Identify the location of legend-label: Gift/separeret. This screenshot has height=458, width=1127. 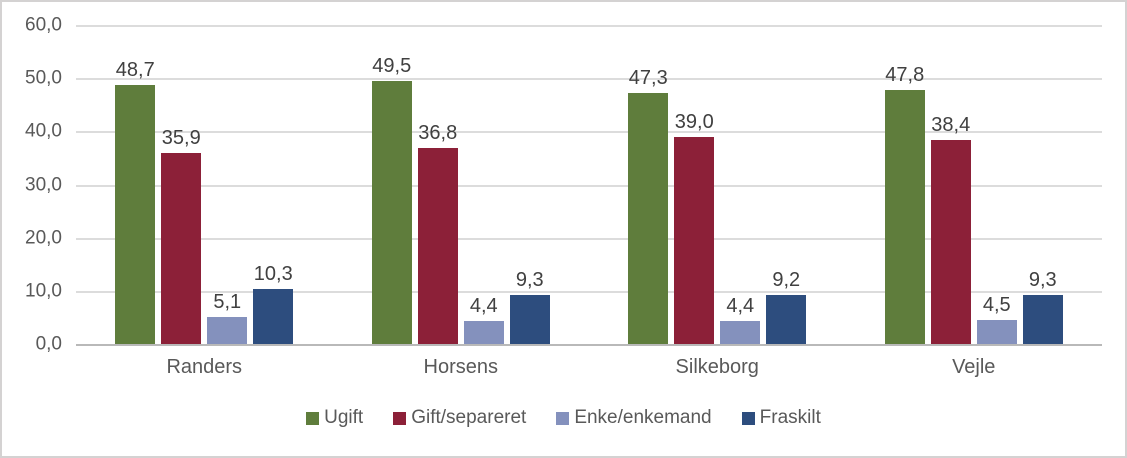
(469, 417).